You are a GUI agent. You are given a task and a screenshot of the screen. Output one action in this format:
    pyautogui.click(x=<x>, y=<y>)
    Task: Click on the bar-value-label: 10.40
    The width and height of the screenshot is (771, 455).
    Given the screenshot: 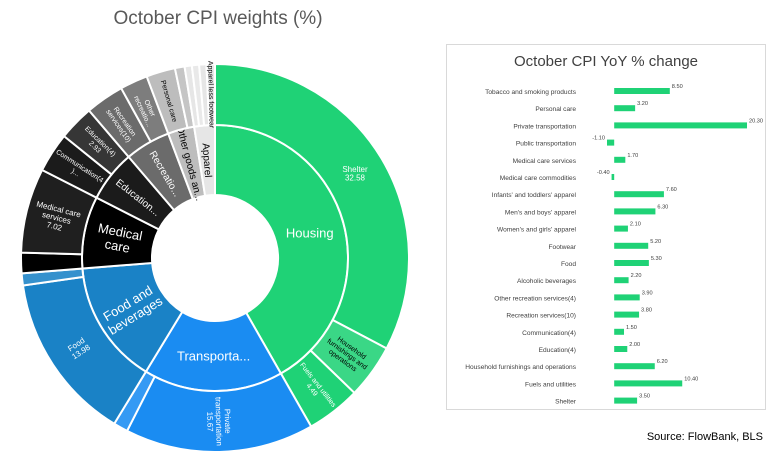 What is the action you would take?
    pyautogui.click(x=691, y=379)
    